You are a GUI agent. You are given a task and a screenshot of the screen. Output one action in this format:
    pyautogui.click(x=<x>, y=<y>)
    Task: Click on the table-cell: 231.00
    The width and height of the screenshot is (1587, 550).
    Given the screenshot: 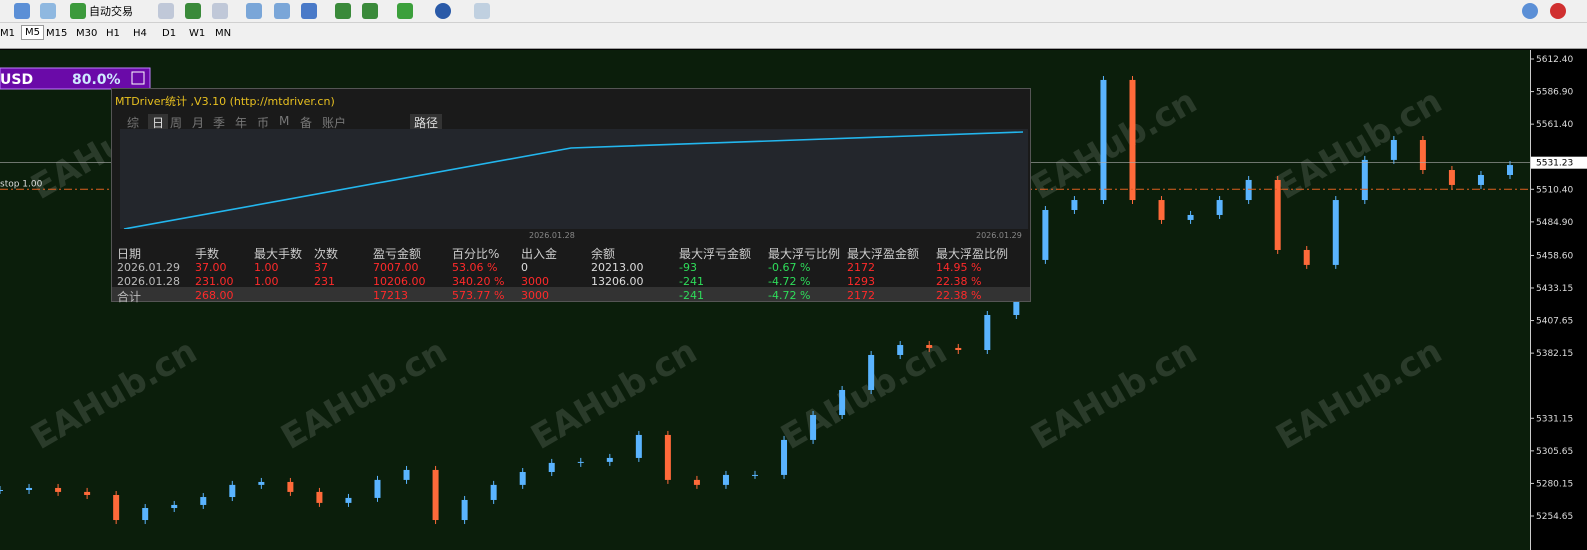 What is the action you would take?
    pyautogui.click(x=214, y=281)
    